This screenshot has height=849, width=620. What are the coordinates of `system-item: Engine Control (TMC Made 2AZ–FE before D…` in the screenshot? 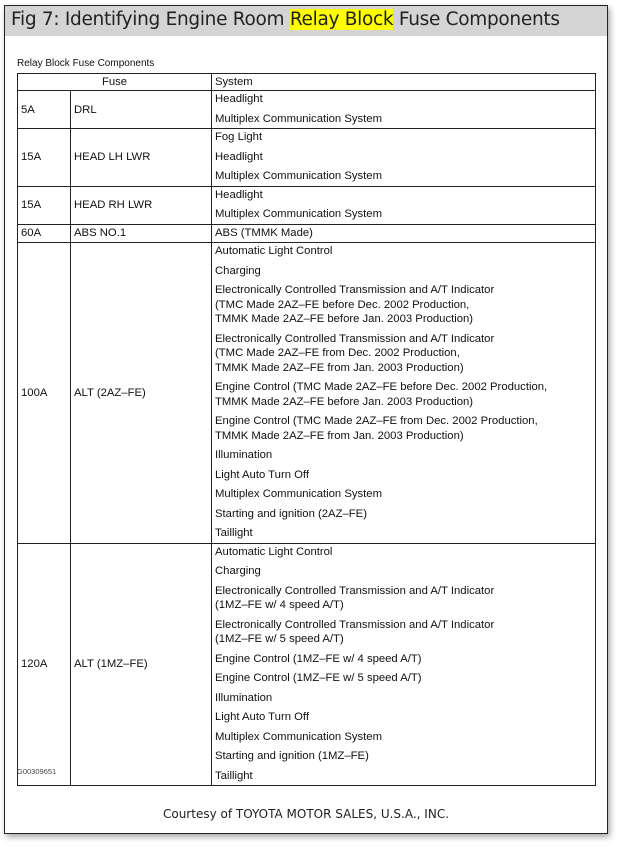 It's located at (381, 394).